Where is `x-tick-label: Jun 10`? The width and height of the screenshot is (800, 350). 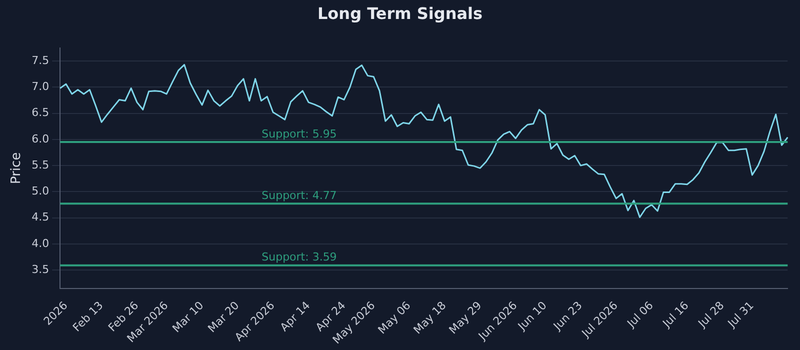 x-tick-label: Jun 10 is located at coordinates (532, 316).